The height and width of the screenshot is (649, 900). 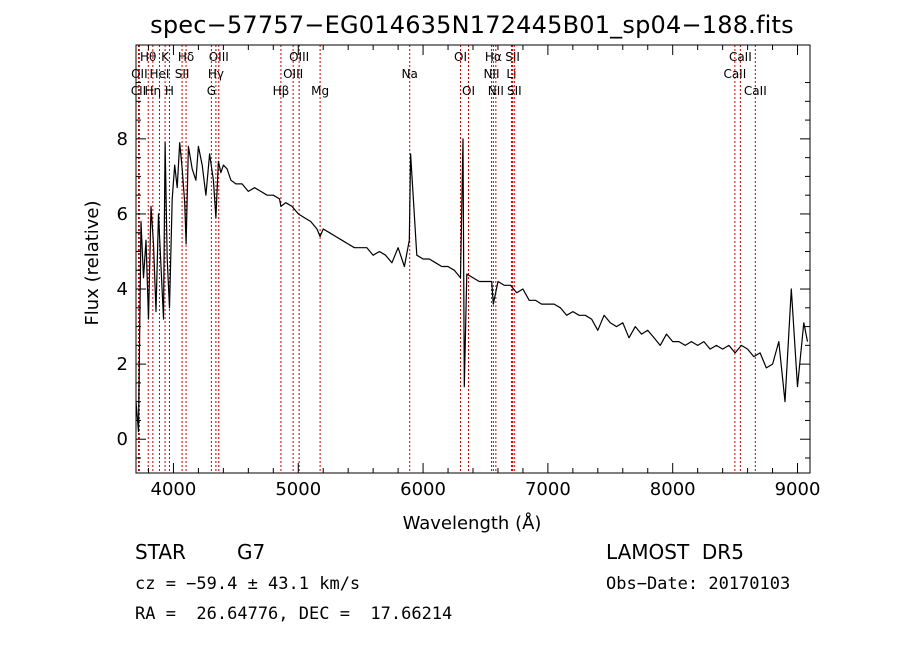 What do you see at coordinates (423, 489) in the screenshot?
I see `x-tick-label: 6000` at bounding box center [423, 489].